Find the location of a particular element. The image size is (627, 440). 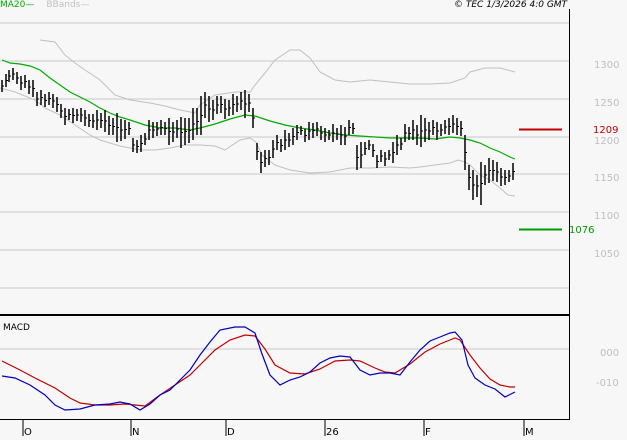

price-tick-1300: 1300 is located at coordinates (607, 65).